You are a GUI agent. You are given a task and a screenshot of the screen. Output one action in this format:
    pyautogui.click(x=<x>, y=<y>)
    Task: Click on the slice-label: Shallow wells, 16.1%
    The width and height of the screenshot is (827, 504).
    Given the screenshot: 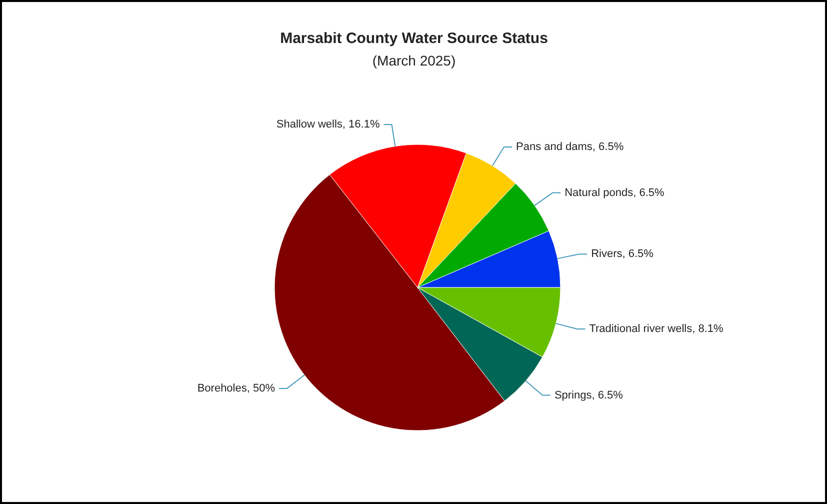 What is the action you would take?
    pyautogui.click(x=328, y=124)
    